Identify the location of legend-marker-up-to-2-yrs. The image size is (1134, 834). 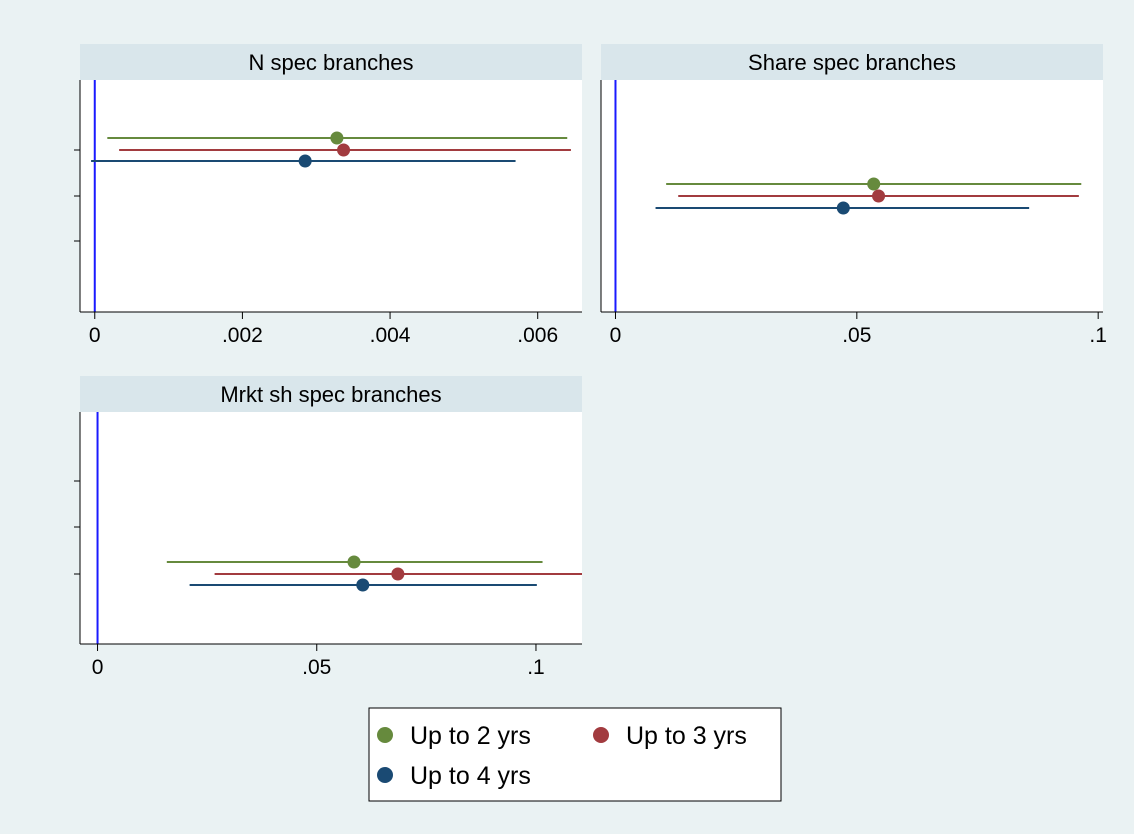
(385, 735).